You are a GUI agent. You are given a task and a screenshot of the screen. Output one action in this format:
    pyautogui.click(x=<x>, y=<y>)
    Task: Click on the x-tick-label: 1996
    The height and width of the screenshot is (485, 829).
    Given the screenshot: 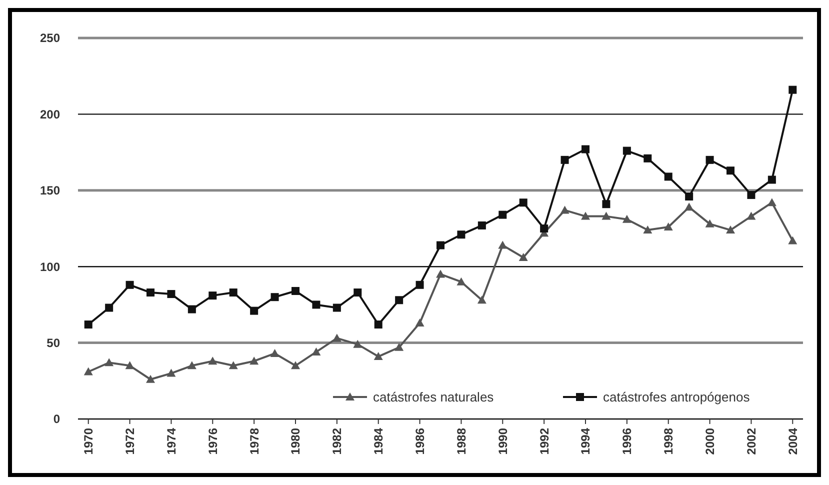 What is the action you would take?
    pyautogui.click(x=627, y=441)
    